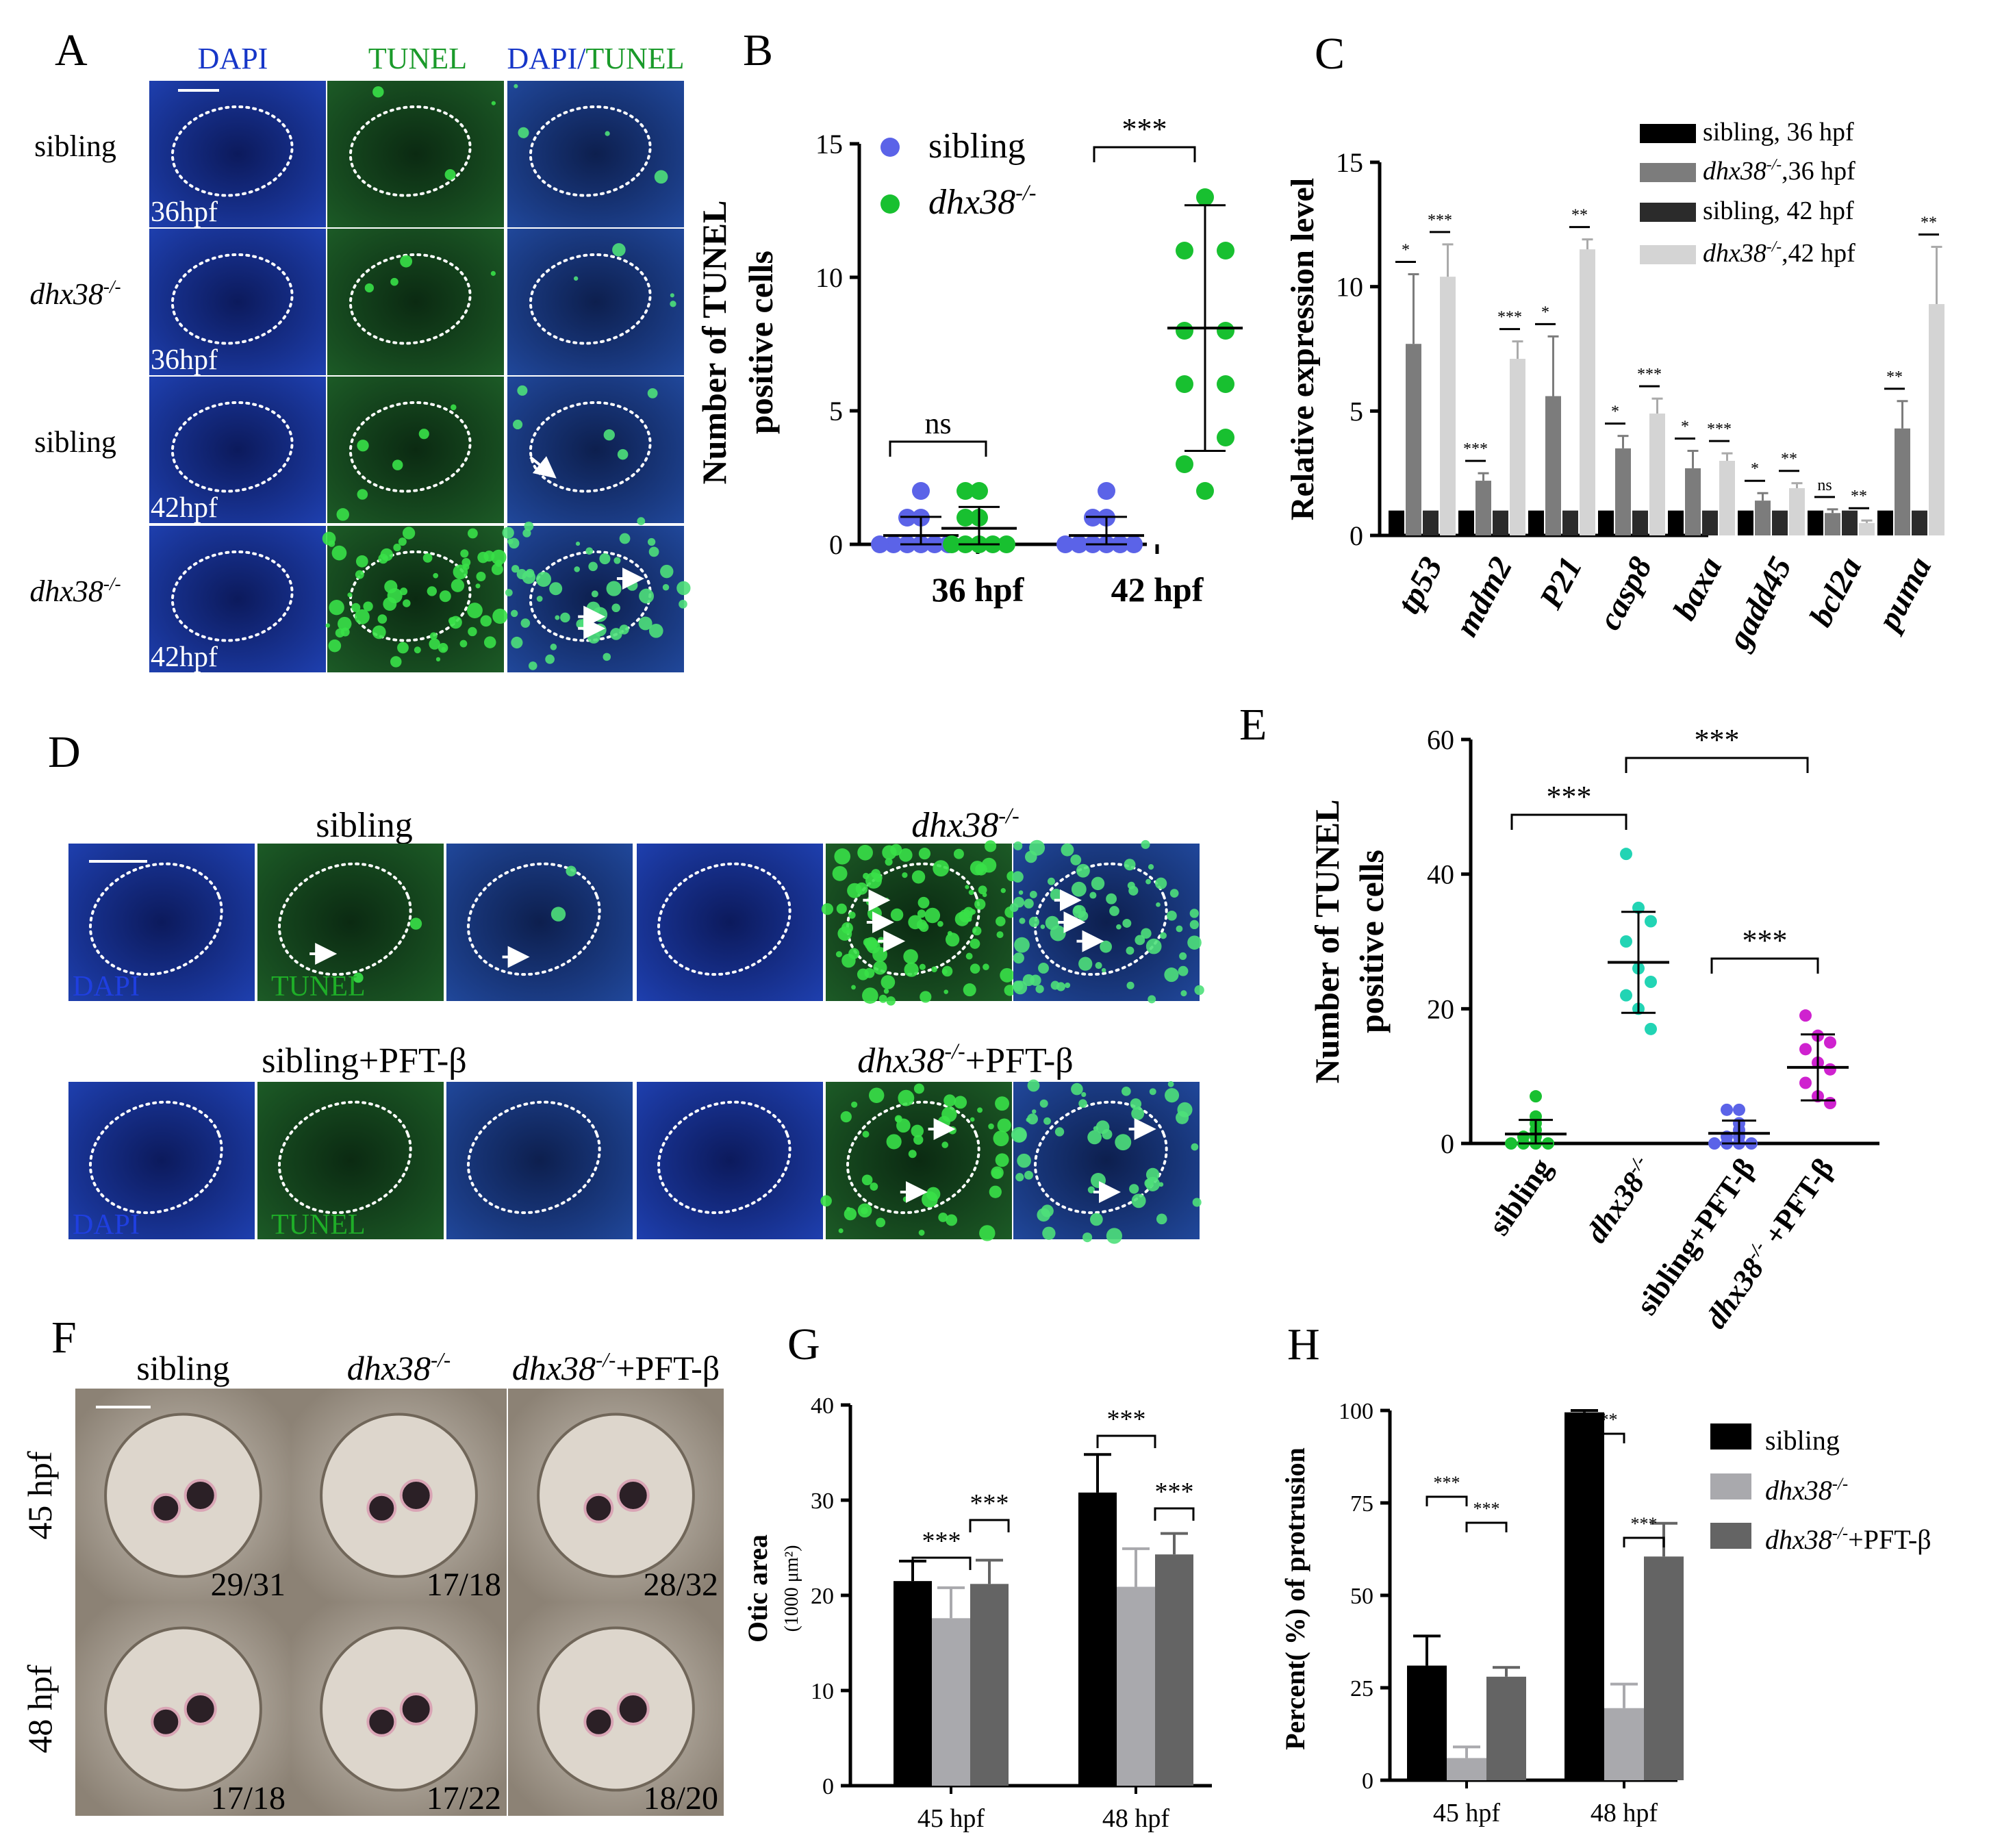  What do you see at coordinates (633, 1495) in the screenshot?
I see `panel-f-r1-c3-otolith-posterior` at bounding box center [633, 1495].